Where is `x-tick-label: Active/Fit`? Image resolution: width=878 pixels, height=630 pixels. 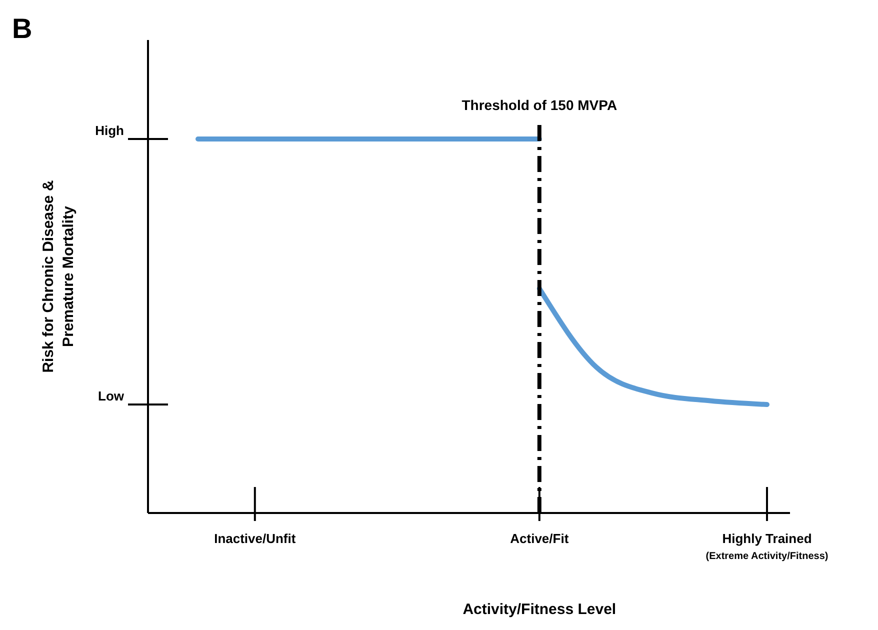
x-tick-label: Active/Fit is located at coordinates (540, 538).